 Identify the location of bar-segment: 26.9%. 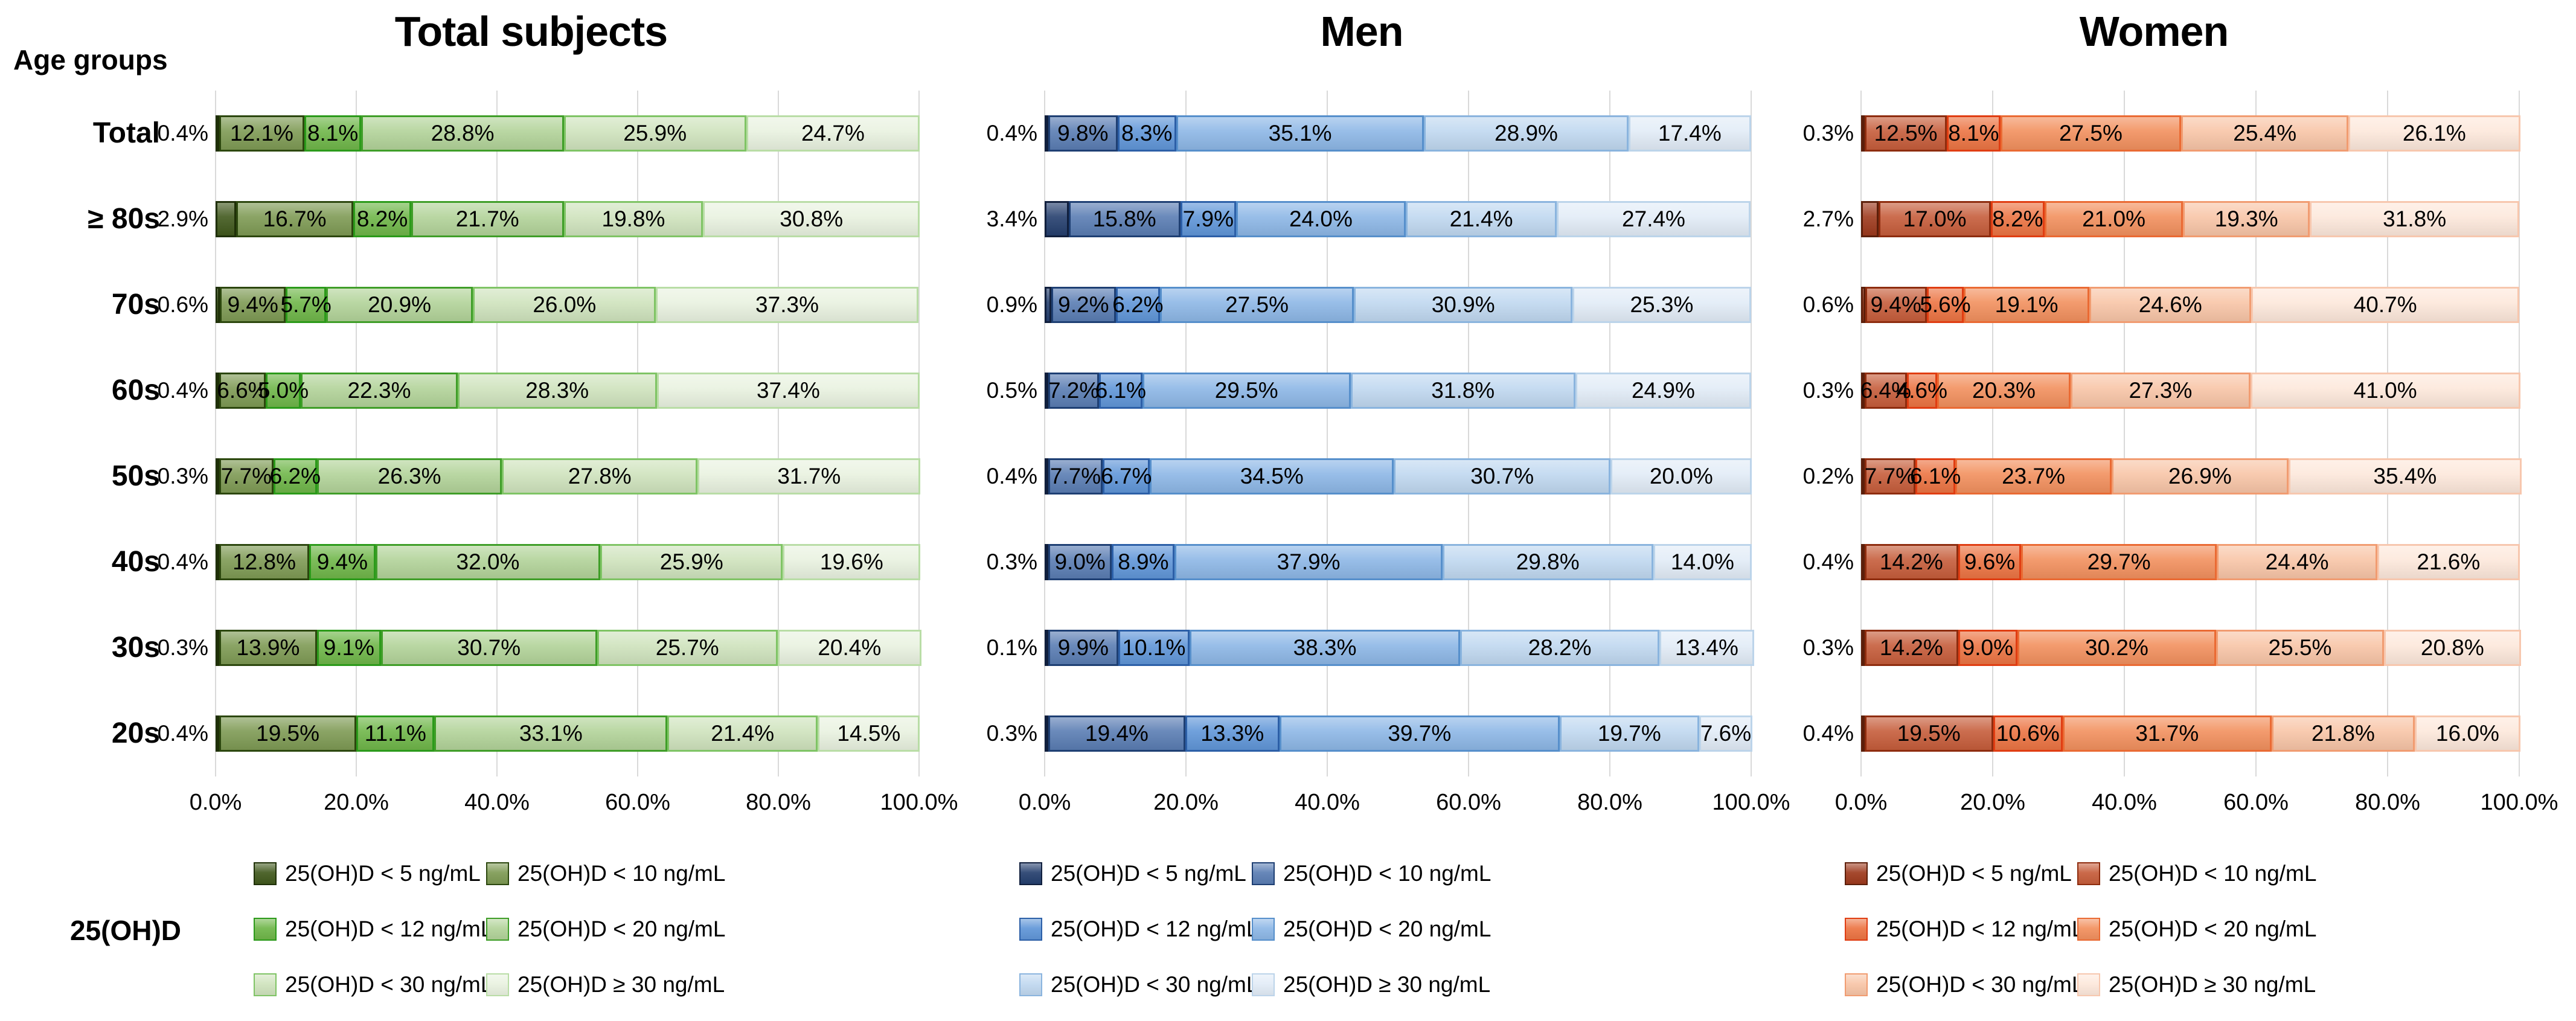
(2200, 476).